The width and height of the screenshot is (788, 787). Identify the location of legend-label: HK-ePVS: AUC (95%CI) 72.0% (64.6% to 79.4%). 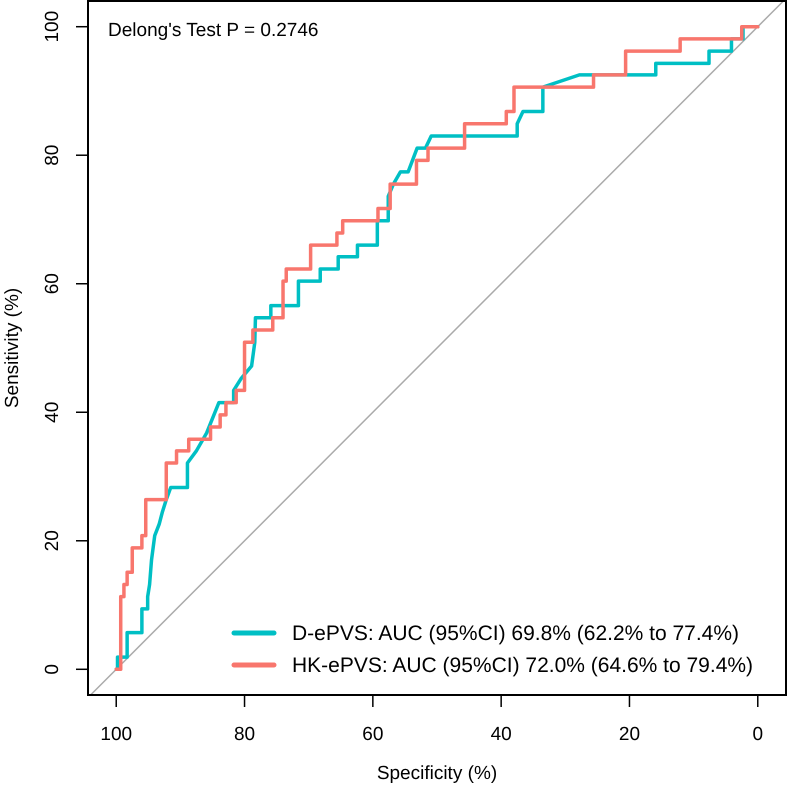
(523, 665).